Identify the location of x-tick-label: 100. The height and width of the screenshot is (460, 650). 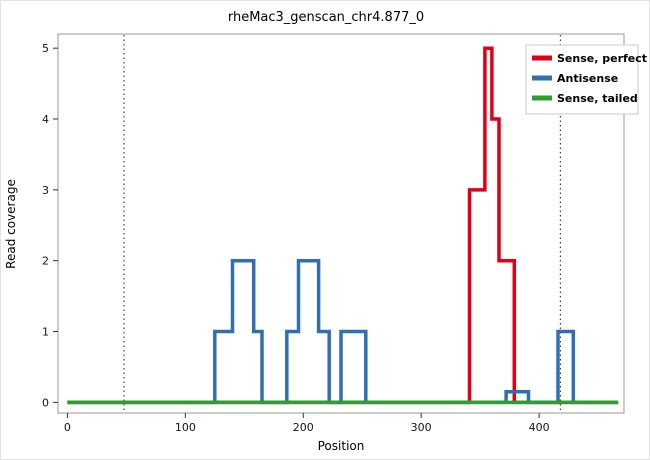
(185, 427).